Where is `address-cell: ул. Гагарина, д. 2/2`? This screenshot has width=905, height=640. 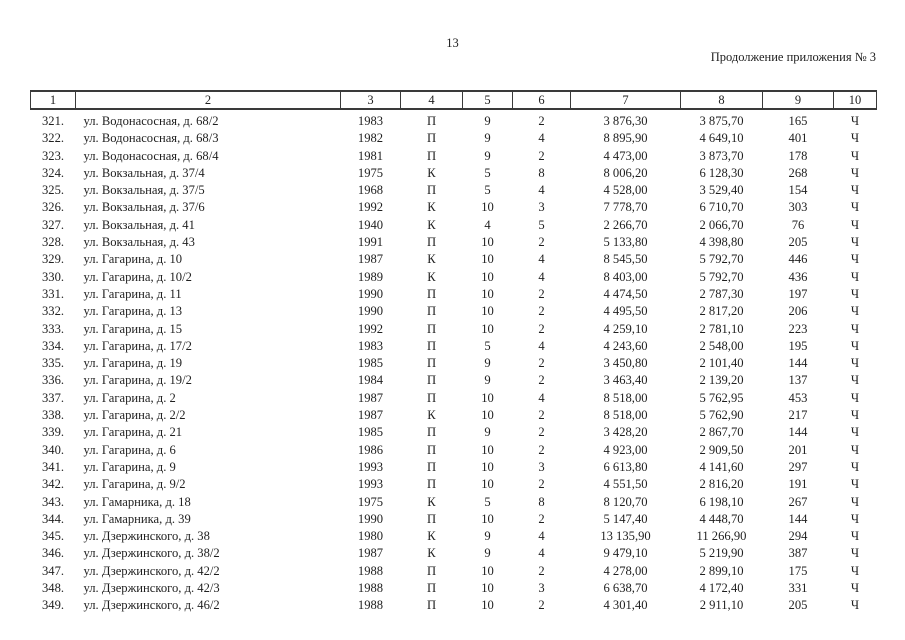 address-cell: ул. Гагарина, д. 2/2 is located at coordinates (134, 415).